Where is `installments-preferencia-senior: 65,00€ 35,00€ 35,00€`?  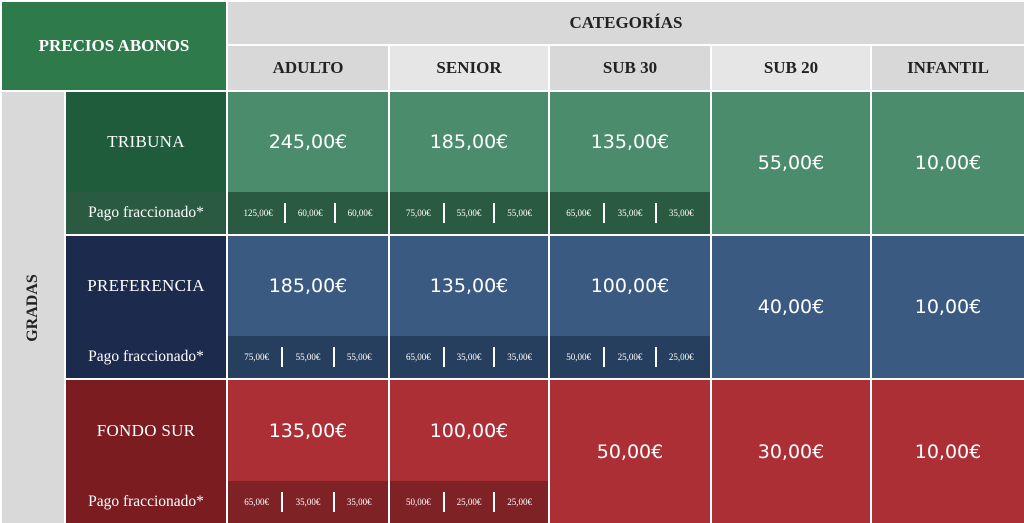 installments-preferencia-senior: 65,00€ 35,00€ 35,00€ is located at coordinates (469, 357).